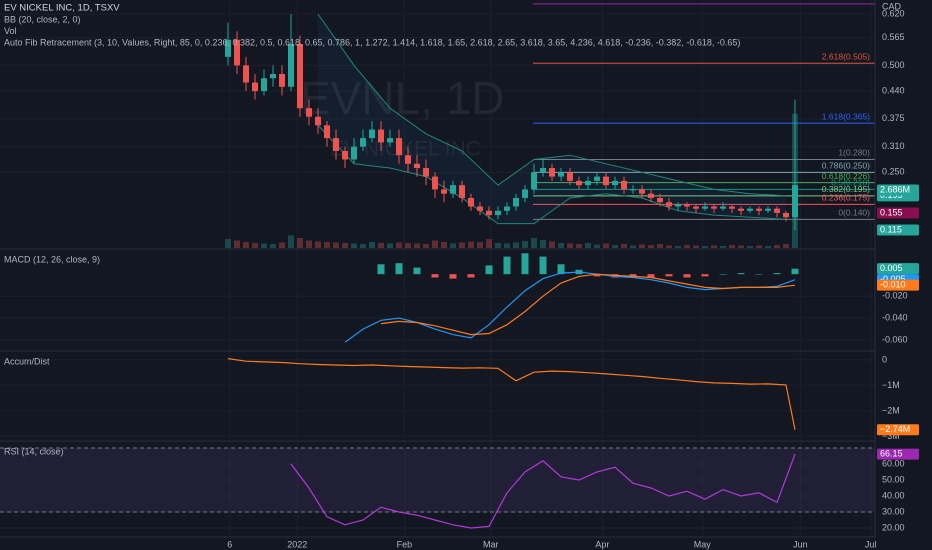 The image size is (932, 550). What do you see at coordinates (846, 198) in the screenshot?
I see `fib-label: 0.236(0.175)` at bounding box center [846, 198].